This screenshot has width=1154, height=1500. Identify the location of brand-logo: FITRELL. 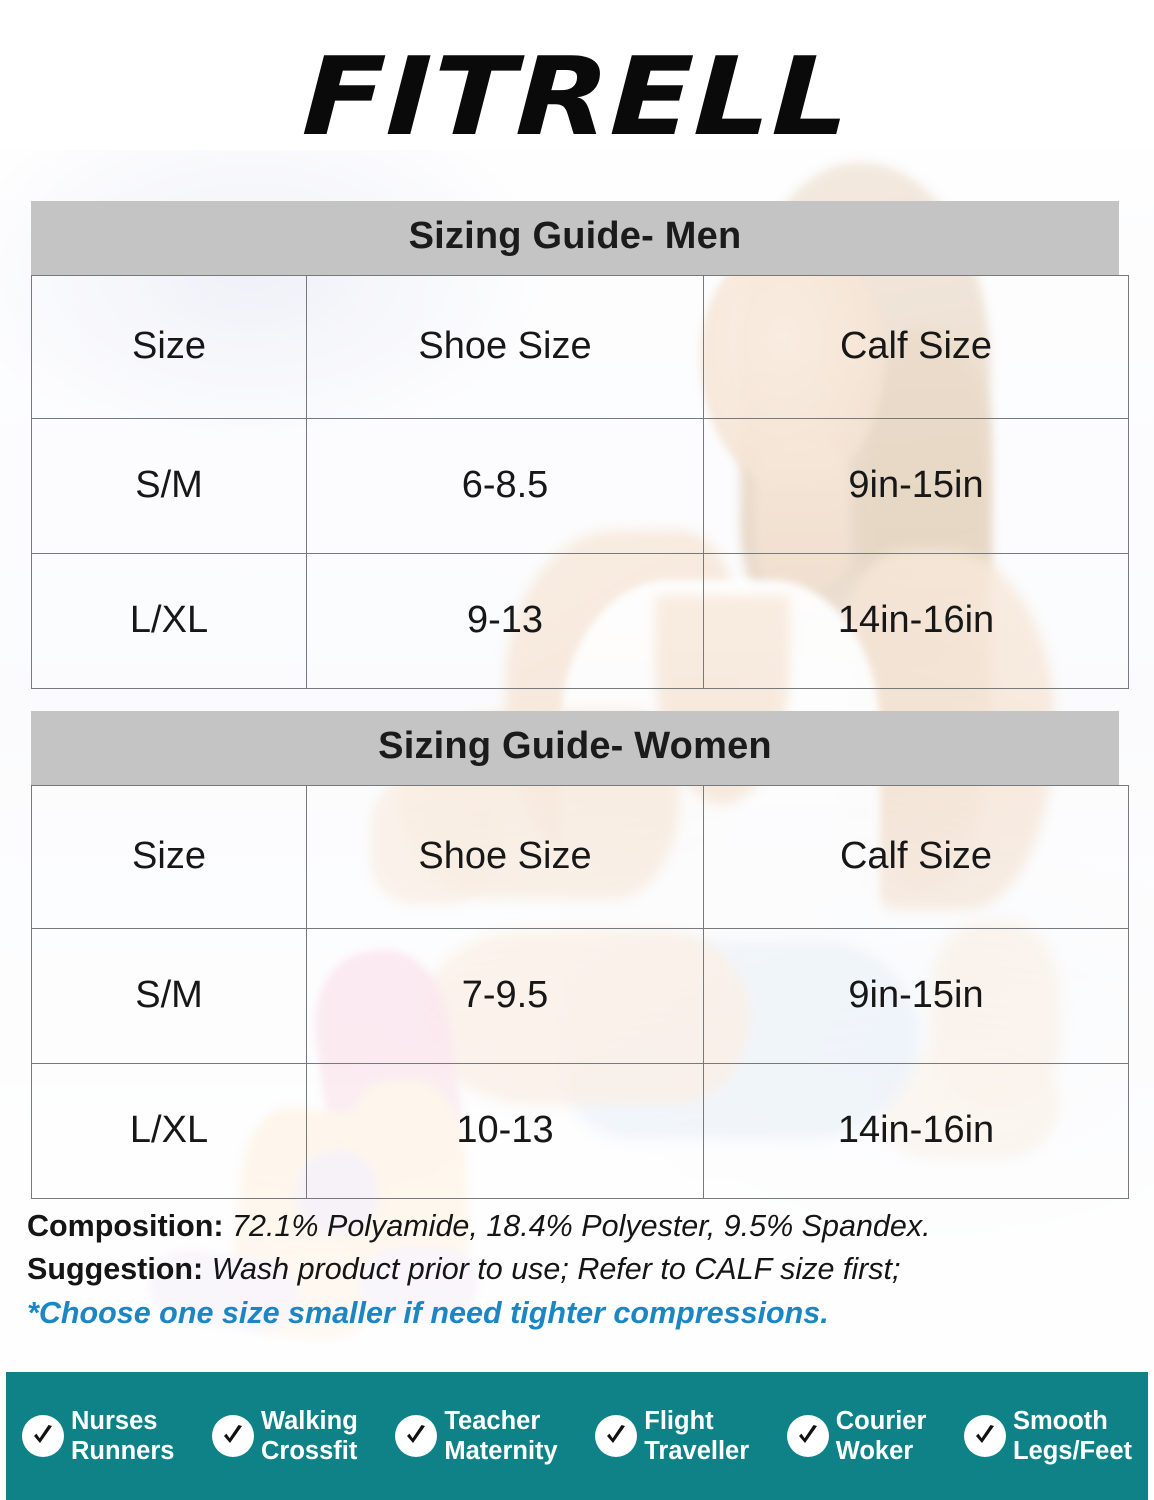
(577, 97).